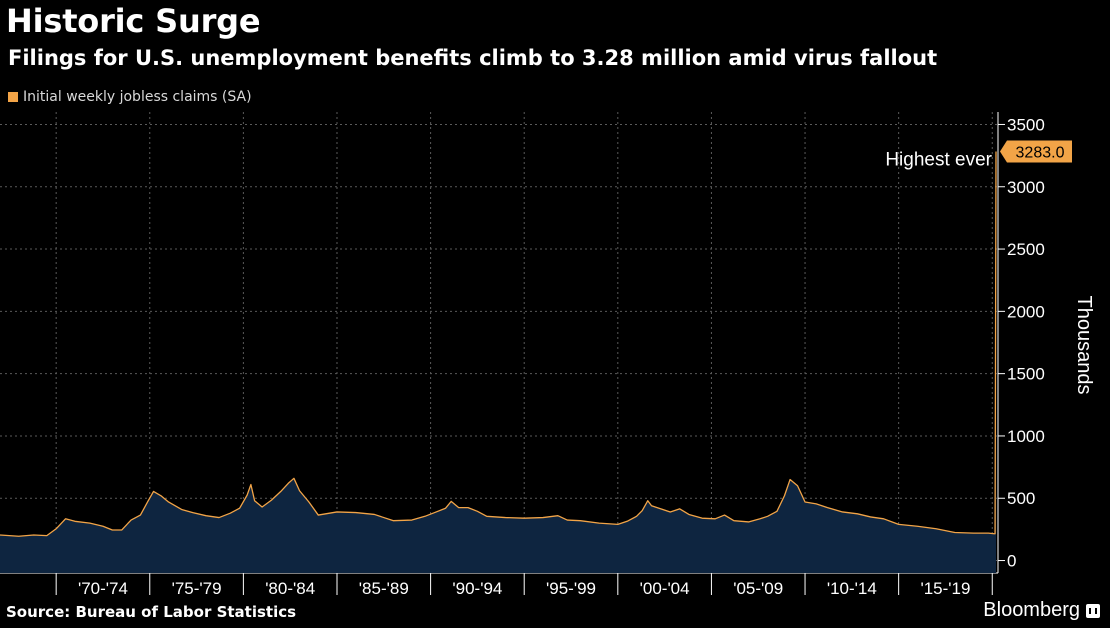 This screenshot has height=628, width=1110. I want to click on source-note: Source: Bureau of Labor Statistics, so click(151, 612).